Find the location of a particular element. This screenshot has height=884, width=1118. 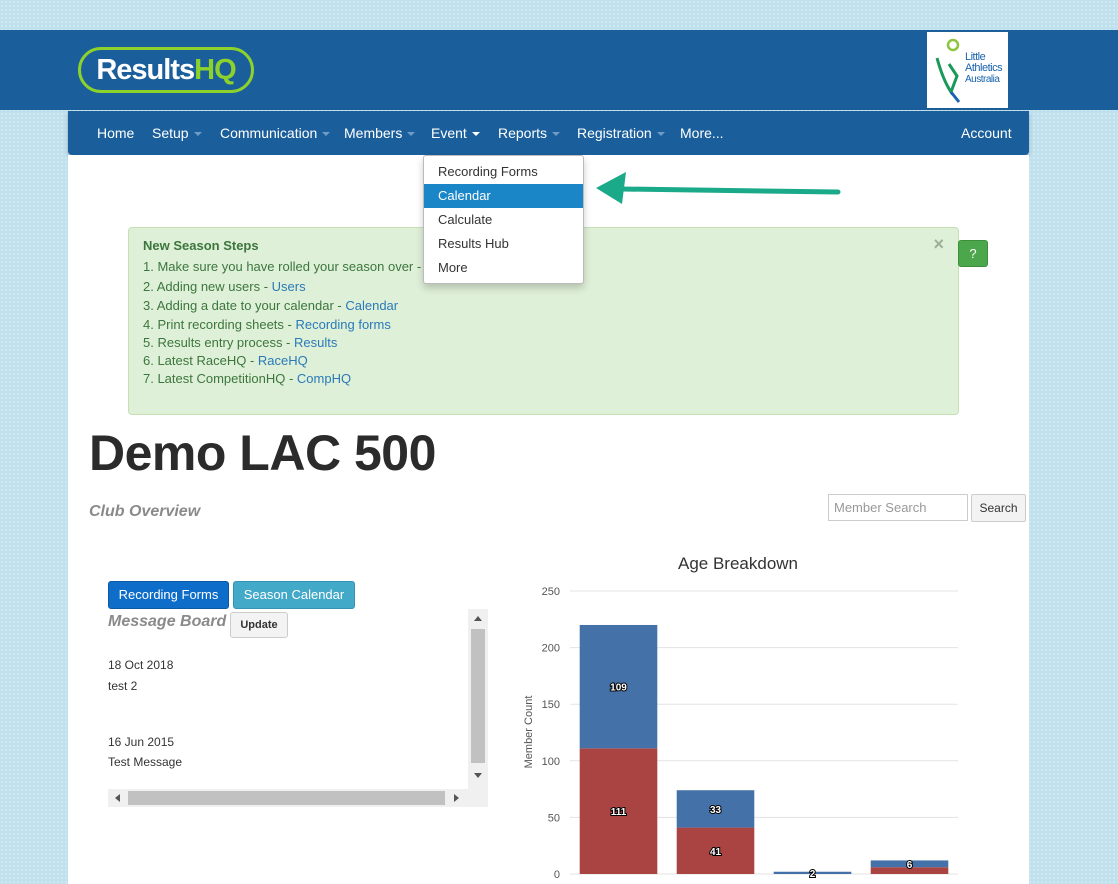

partner-text-1: Little is located at coordinates (975, 57).